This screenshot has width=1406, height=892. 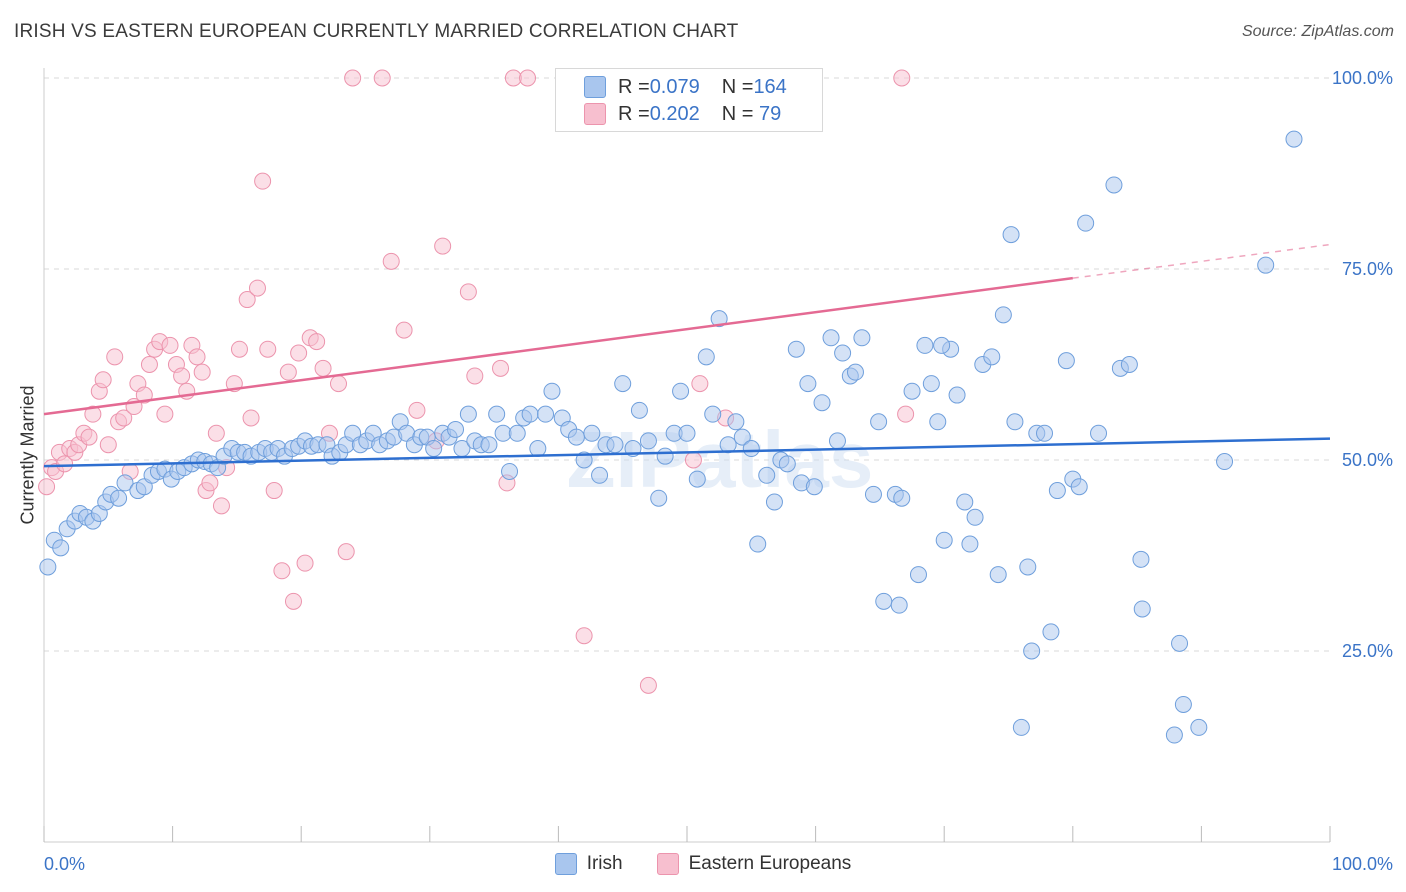 What do you see at coordinates (1367, 269) in the screenshot?
I see `y-tick-label: 75.0%` at bounding box center [1367, 269].